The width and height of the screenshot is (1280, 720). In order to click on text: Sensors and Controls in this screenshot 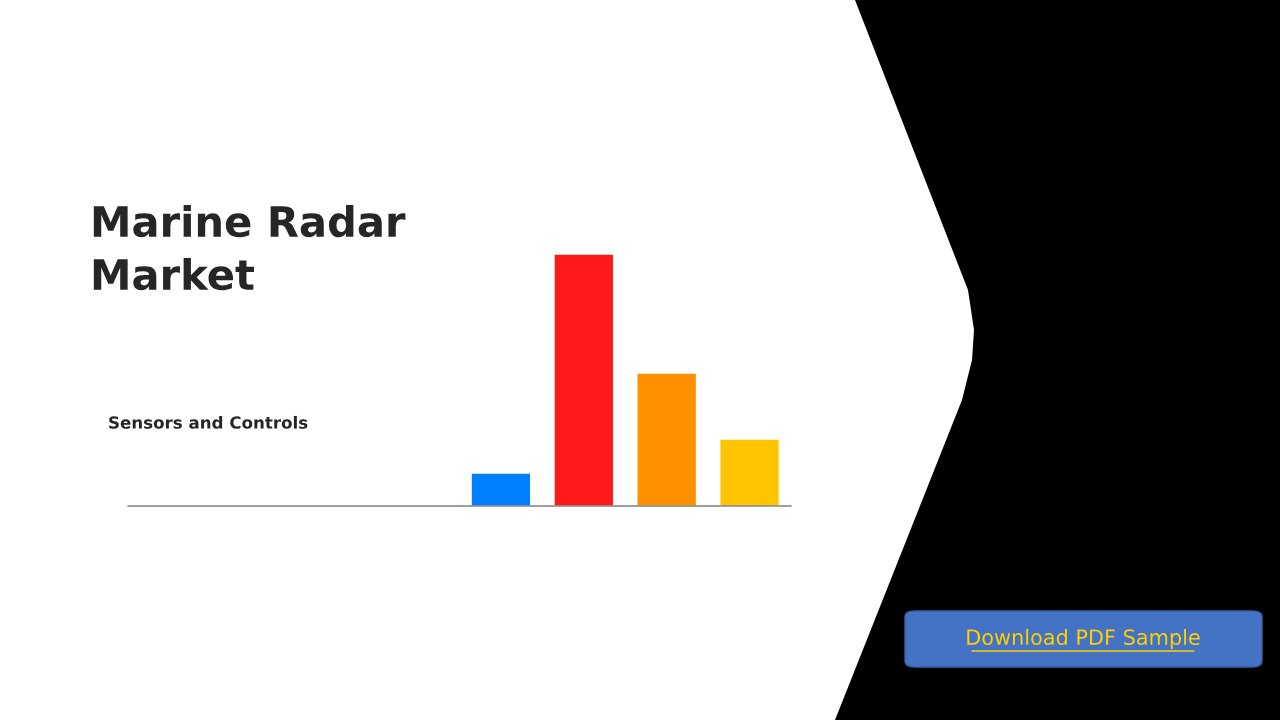, I will do `click(208, 422)`.